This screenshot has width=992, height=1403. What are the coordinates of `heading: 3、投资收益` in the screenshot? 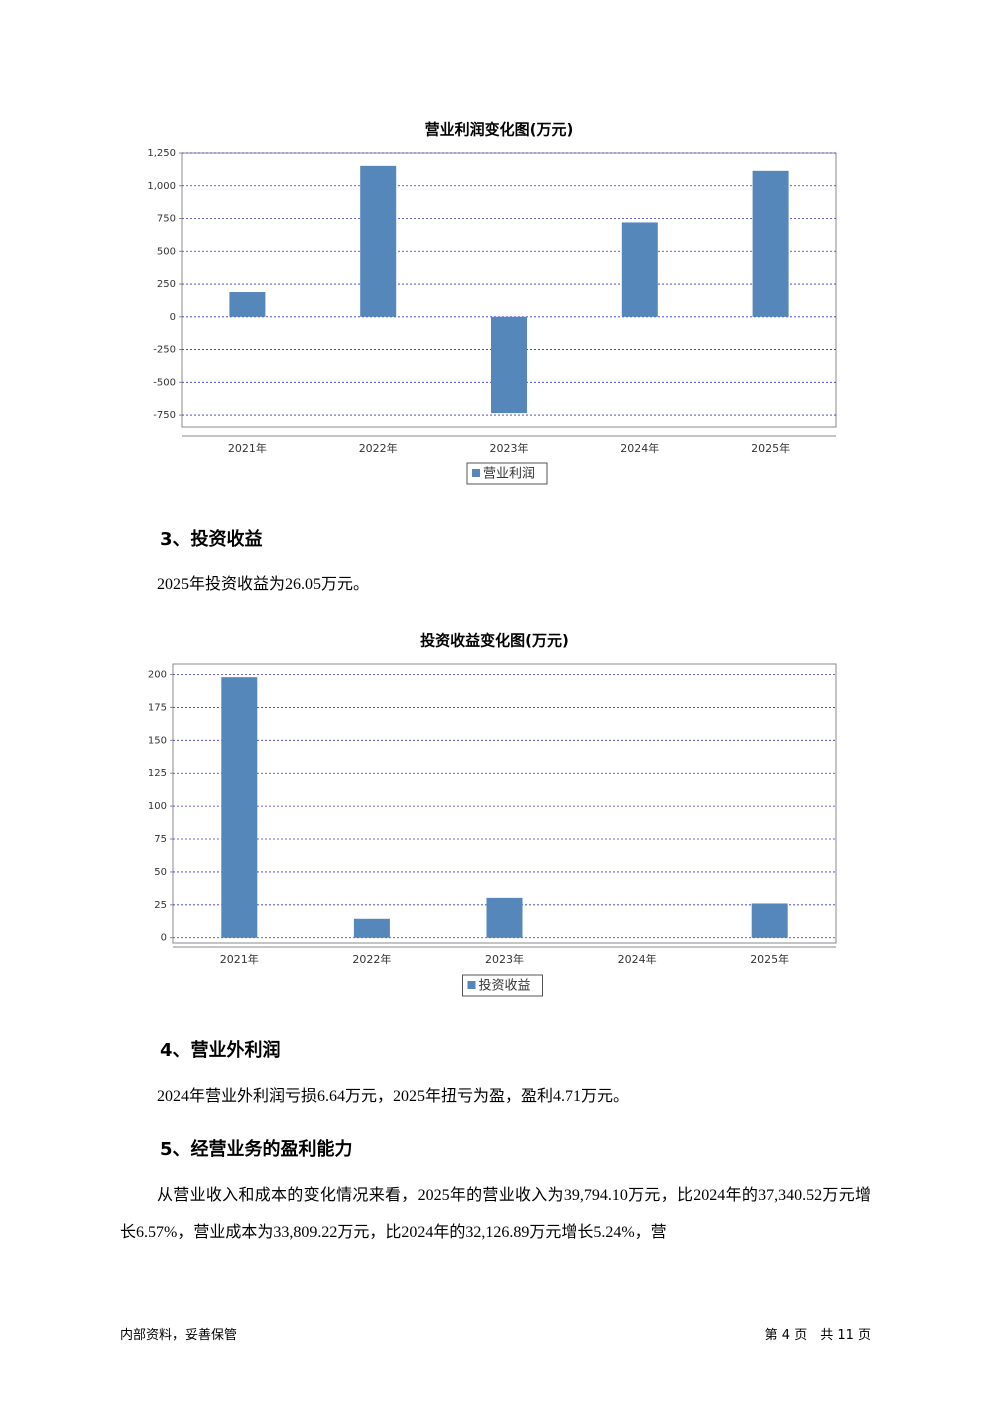 It's located at (211, 539).